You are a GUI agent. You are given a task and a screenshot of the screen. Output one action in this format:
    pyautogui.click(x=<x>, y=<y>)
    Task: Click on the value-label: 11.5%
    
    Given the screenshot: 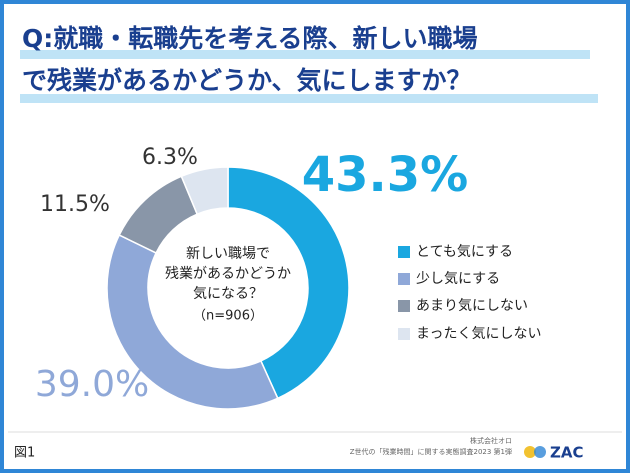 What is the action you would take?
    pyautogui.click(x=75, y=204)
    